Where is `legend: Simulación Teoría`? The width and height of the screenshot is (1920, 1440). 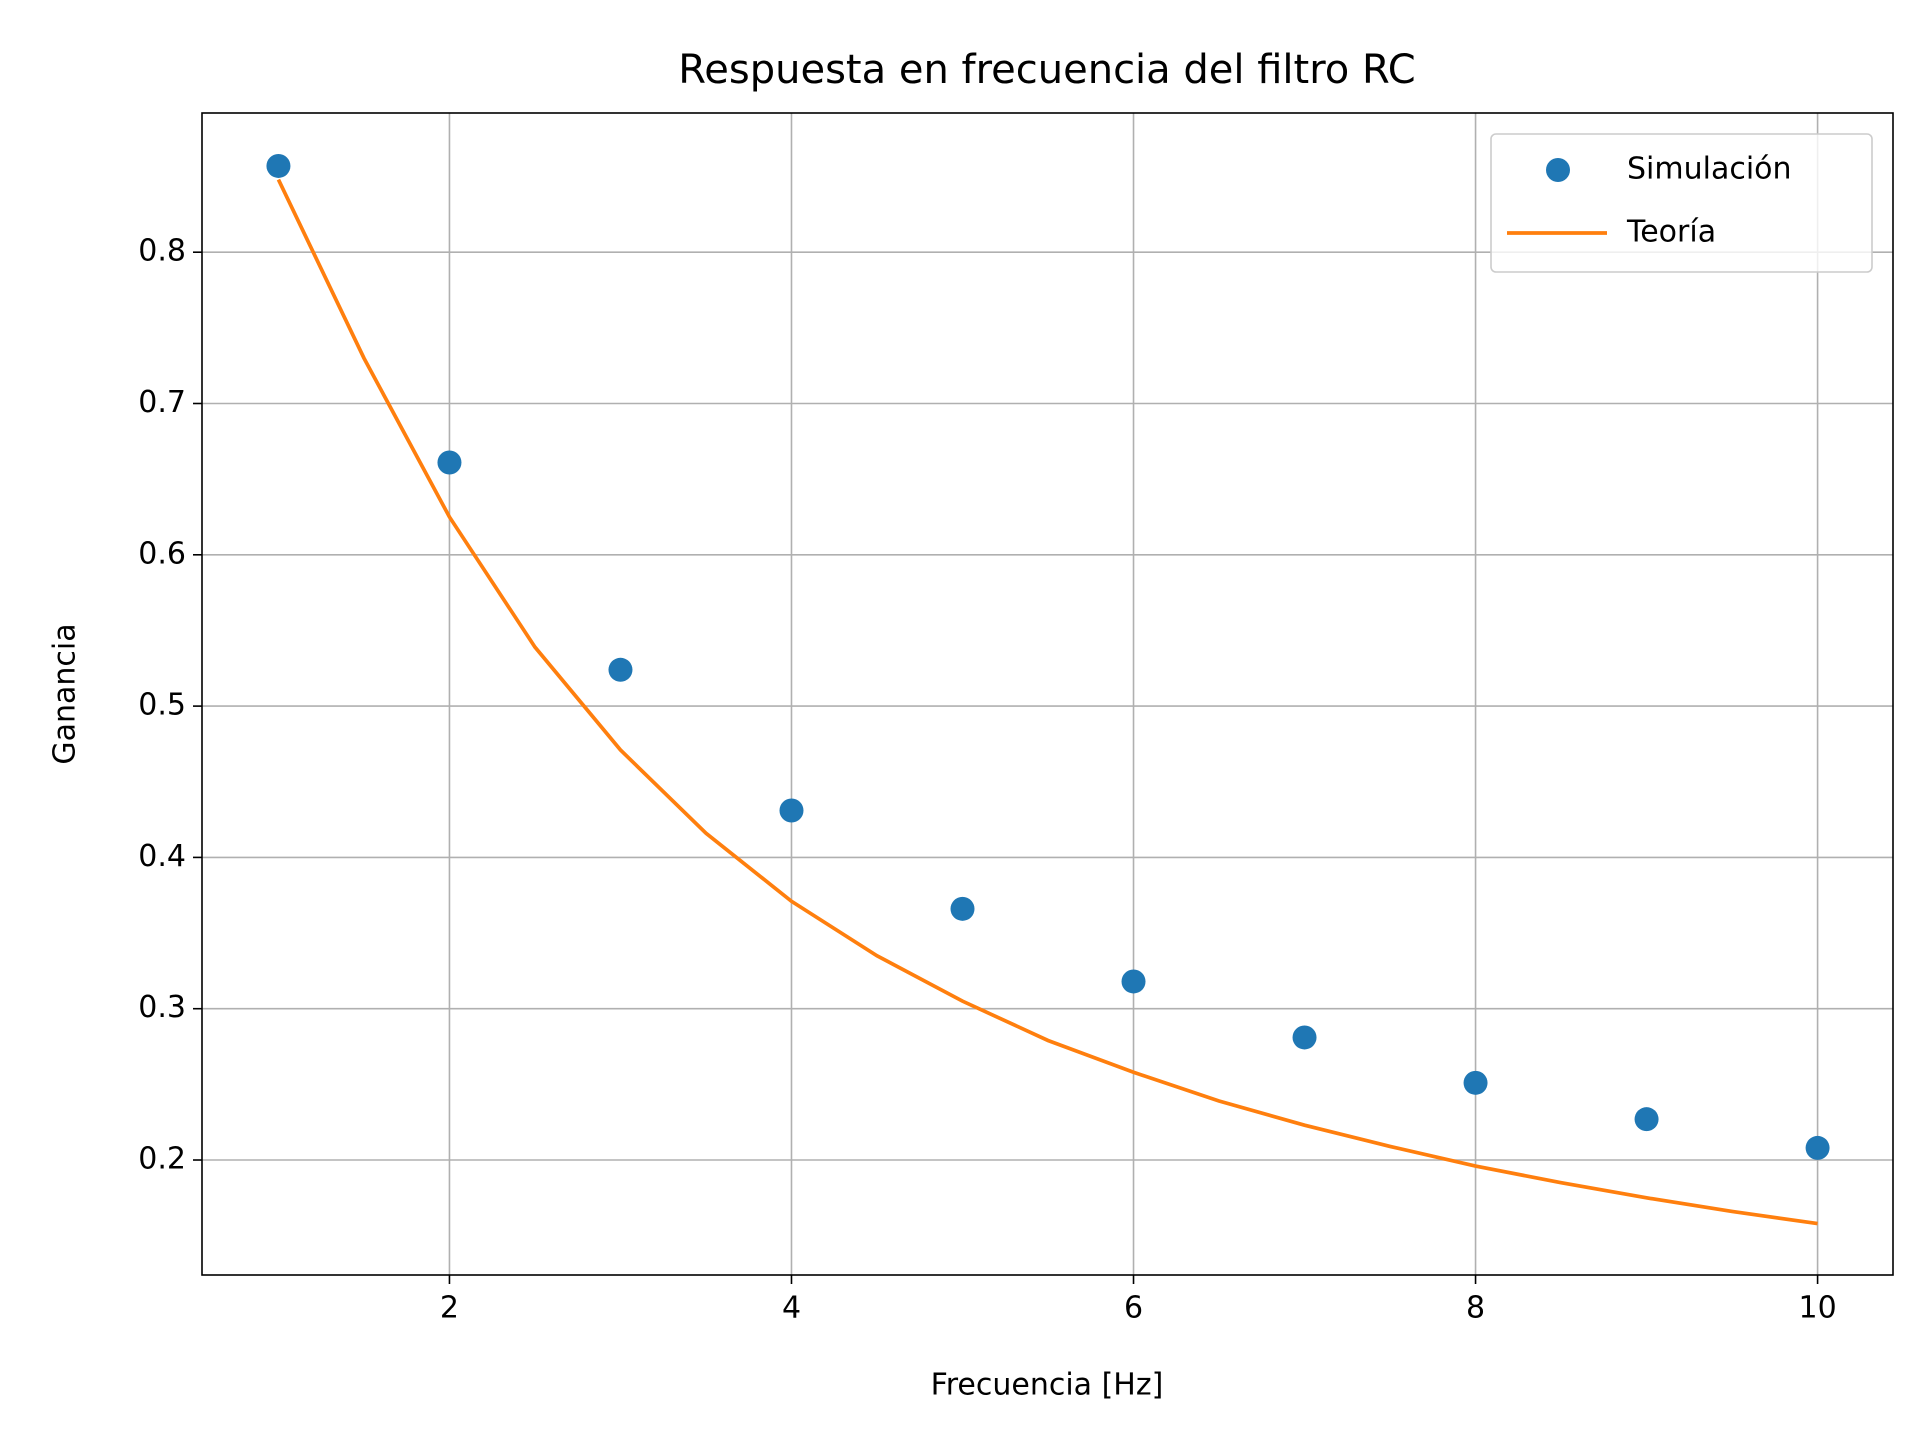
legend: Simulación Teoría is located at coordinates (1681, 203).